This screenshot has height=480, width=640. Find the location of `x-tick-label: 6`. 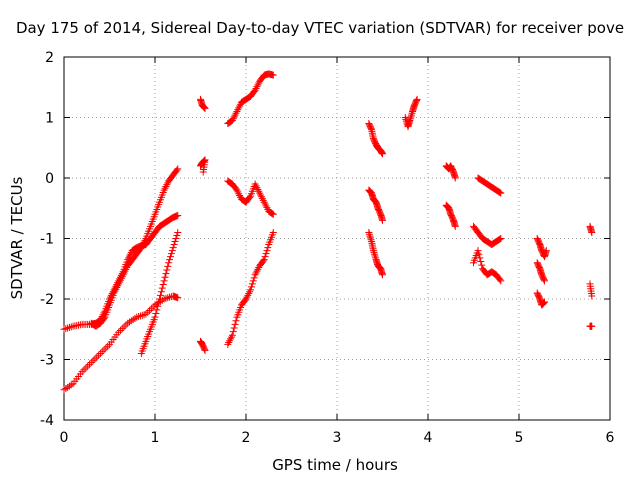

x-tick-label: 6 is located at coordinates (610, 438).